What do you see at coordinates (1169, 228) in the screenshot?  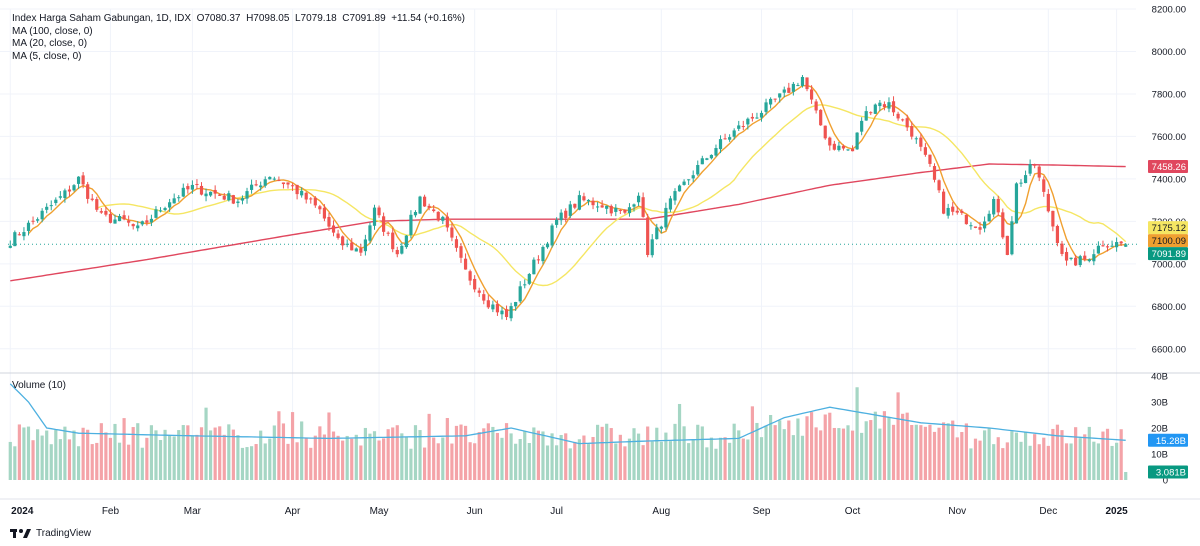 I see `ma20-price-tag: 7175.12` at bounding box center [1169, 228].